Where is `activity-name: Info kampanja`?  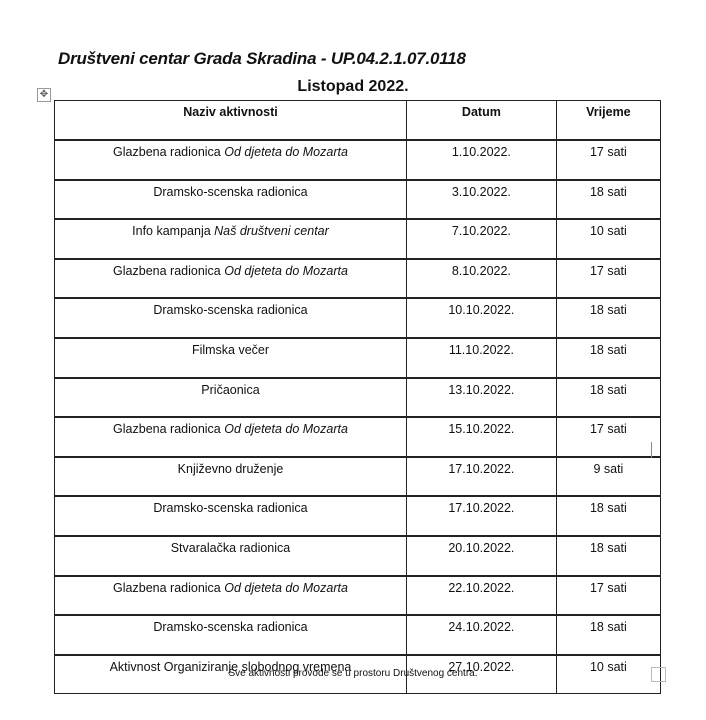 activity-name: Info kampanja is located at coordinates (173, 231).